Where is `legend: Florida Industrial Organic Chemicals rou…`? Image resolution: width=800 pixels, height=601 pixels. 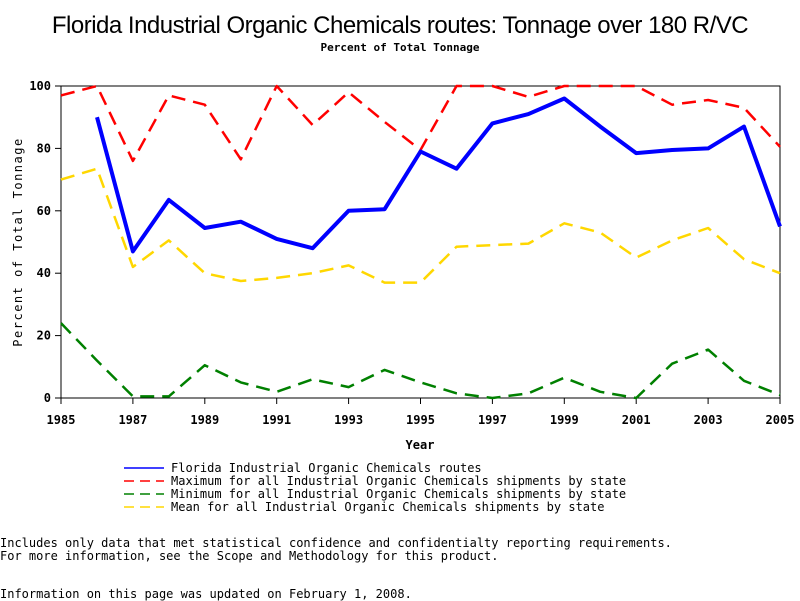
legend: Florida Industrial Organic Chemicals rou… is located at coordinates (375, 487).